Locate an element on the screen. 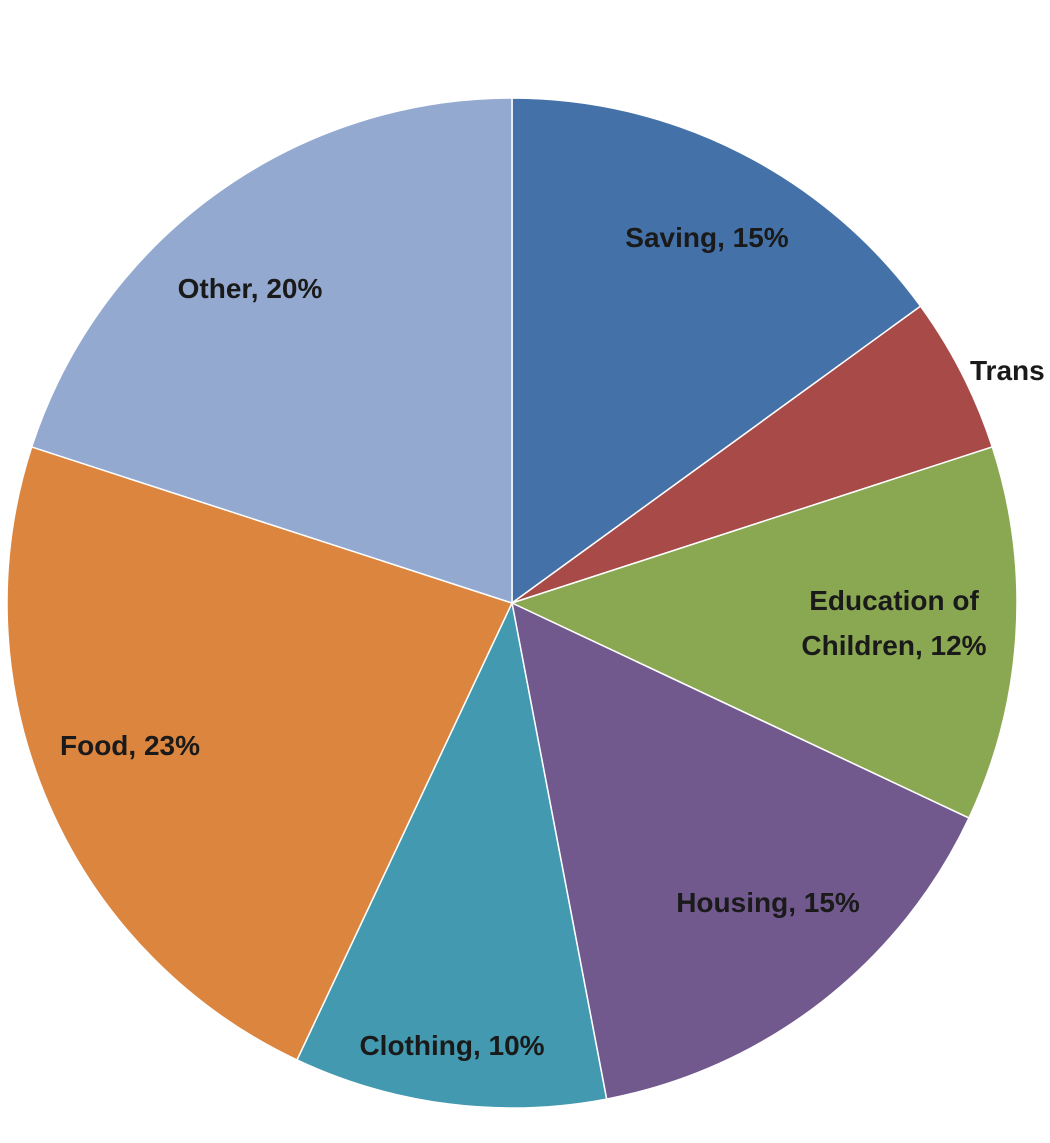 This screenshot has width=1050, height=1143. pie-label-housing: Housing, 15% is located at coordinates (768, 902).